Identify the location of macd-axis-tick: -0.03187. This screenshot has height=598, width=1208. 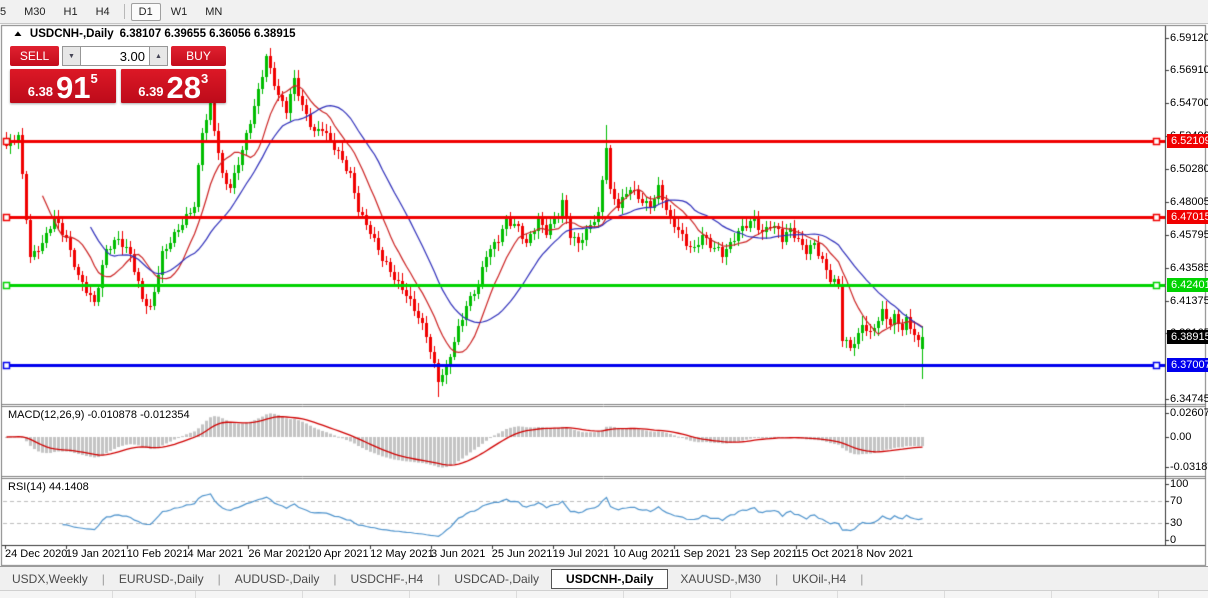
(1189, 466).